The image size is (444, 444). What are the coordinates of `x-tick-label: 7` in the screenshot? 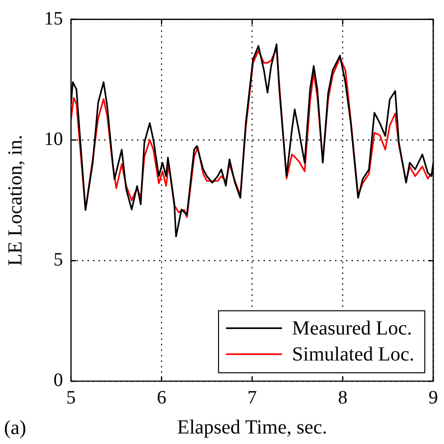 It's located at (252, 398).